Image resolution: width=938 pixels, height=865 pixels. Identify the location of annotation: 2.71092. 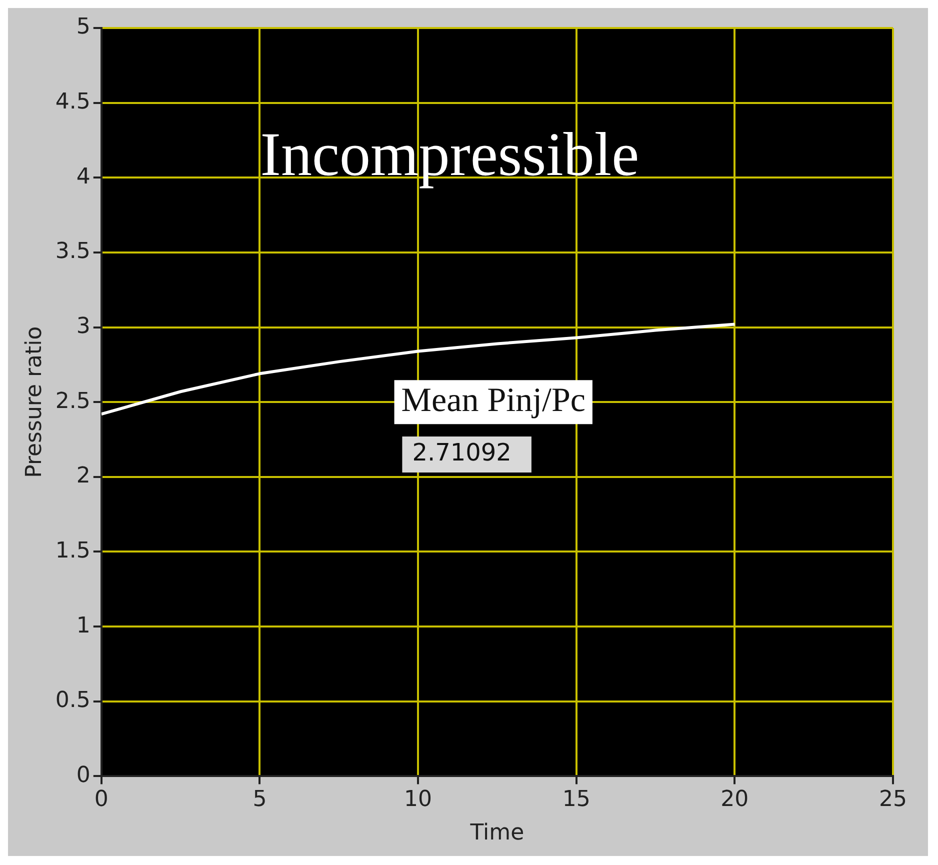
(462, 452).